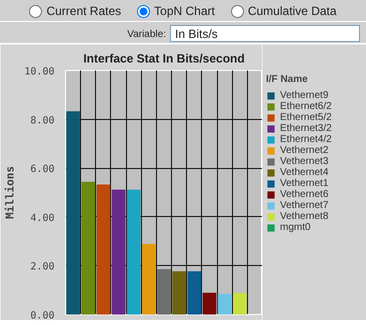 This screenshot has height=325, width=366. Describe the element at coordinates (42, 218) in the screenshot. I see `y-tick-label: 4.00` at that location.